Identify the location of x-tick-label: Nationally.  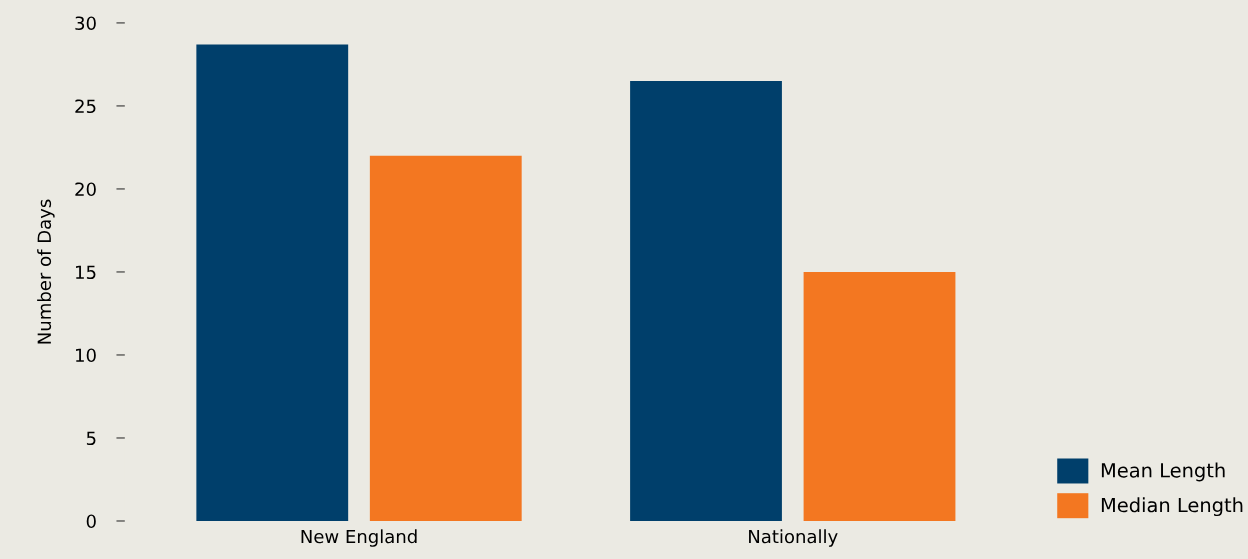
(793, 538).